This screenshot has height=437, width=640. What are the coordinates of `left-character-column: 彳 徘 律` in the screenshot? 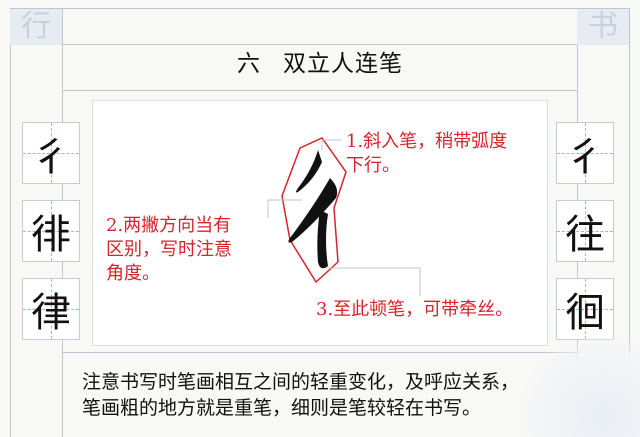 It's located at (51, 231).